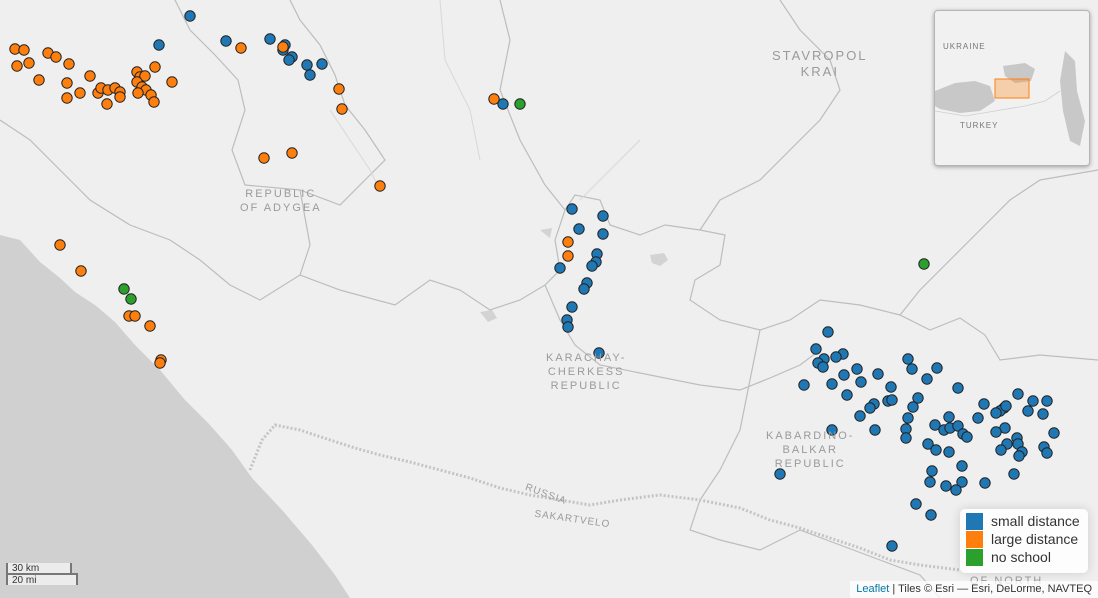 This screenshot has width=1098, height=598. Describe the element at coordinates (1012, 88) in the screenshot. I see `overview-inset-map: UKRAINE TURKEY` at that location.